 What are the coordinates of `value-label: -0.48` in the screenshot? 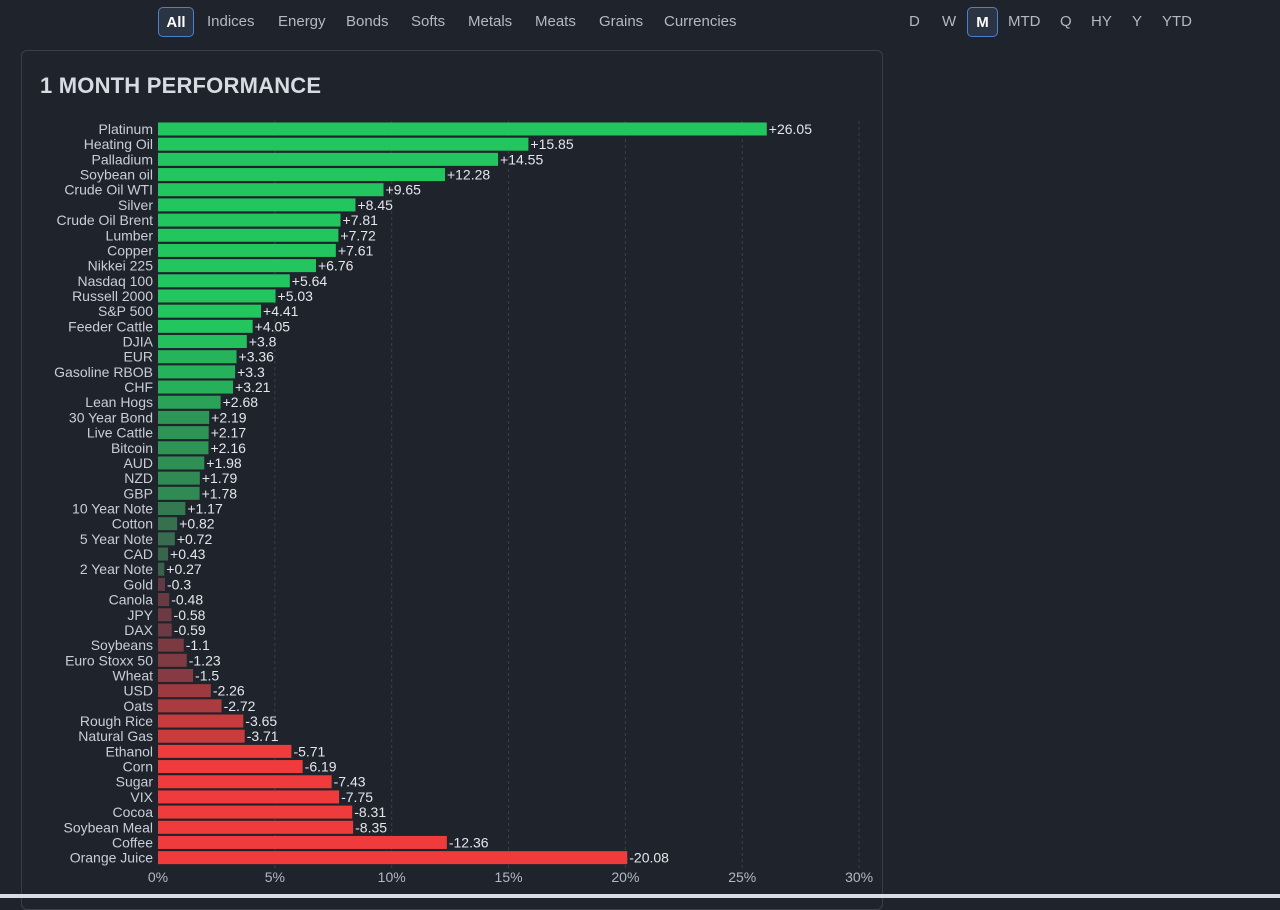 It's located at (187, 600).